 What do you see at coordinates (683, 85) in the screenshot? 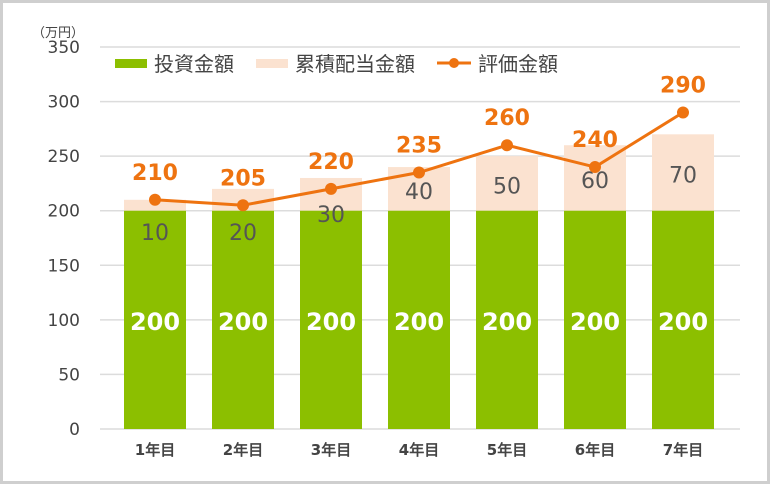
I see `valuation-data-label: 290` at bounding box center [683, 85].